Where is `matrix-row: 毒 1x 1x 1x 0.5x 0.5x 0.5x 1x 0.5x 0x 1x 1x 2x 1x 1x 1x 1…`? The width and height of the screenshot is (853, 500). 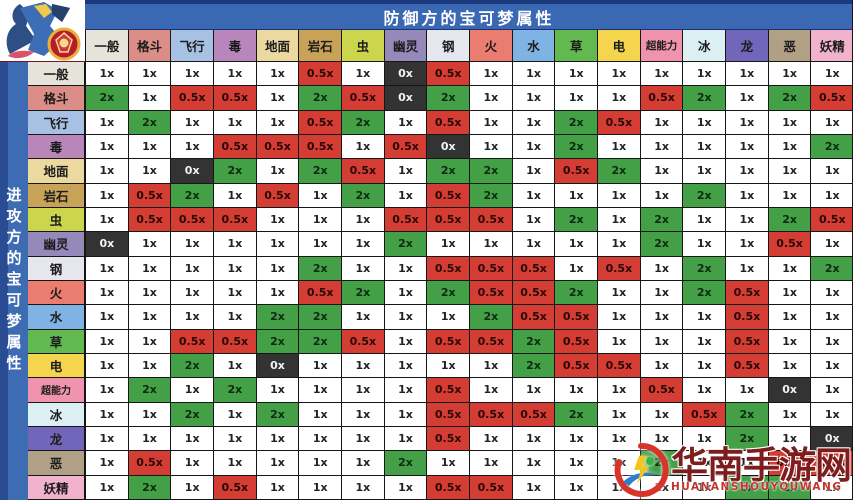 matrix-row: 毒 1x 1x 1x 0.5x 0.5x 0.5x 1x 0.5x 0x 1x 1x 2x 1x 1x 1x 1… is located at coordinates (440, 147).